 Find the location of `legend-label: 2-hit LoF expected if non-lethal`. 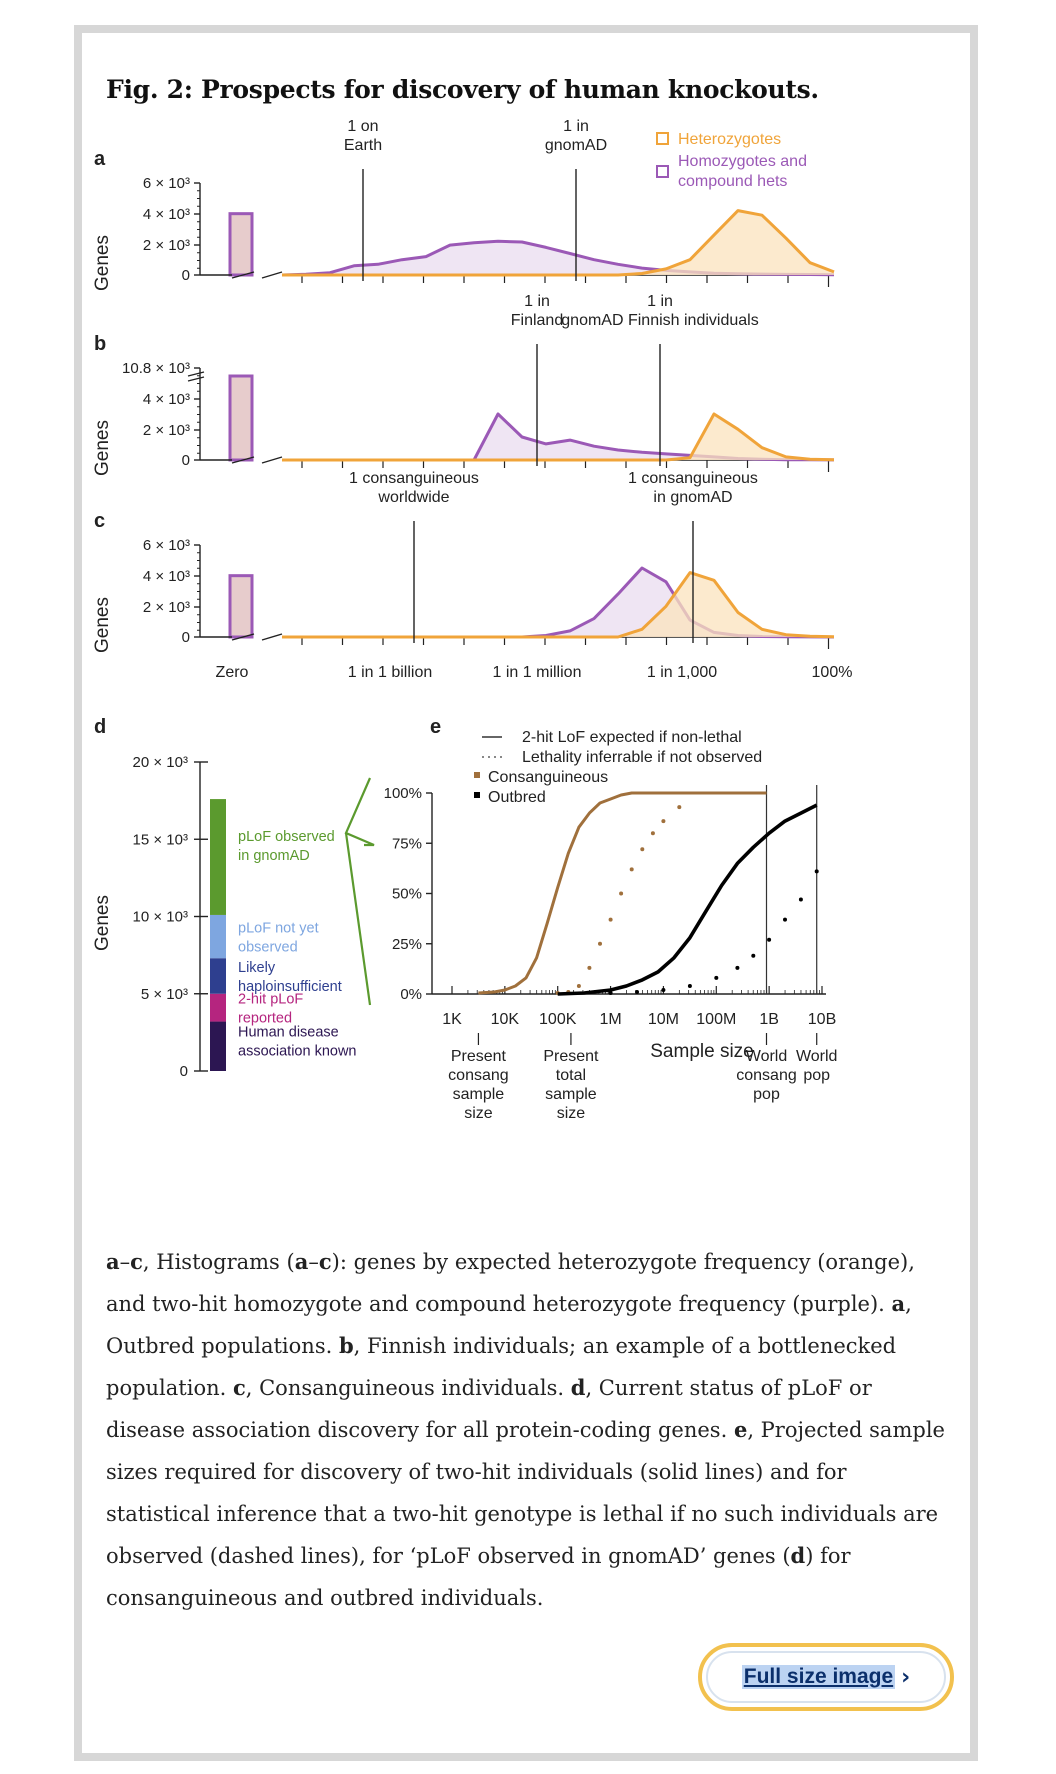

legend-label: 2-hit LoF expected if non-lethal is located at coordinates (632, 737).